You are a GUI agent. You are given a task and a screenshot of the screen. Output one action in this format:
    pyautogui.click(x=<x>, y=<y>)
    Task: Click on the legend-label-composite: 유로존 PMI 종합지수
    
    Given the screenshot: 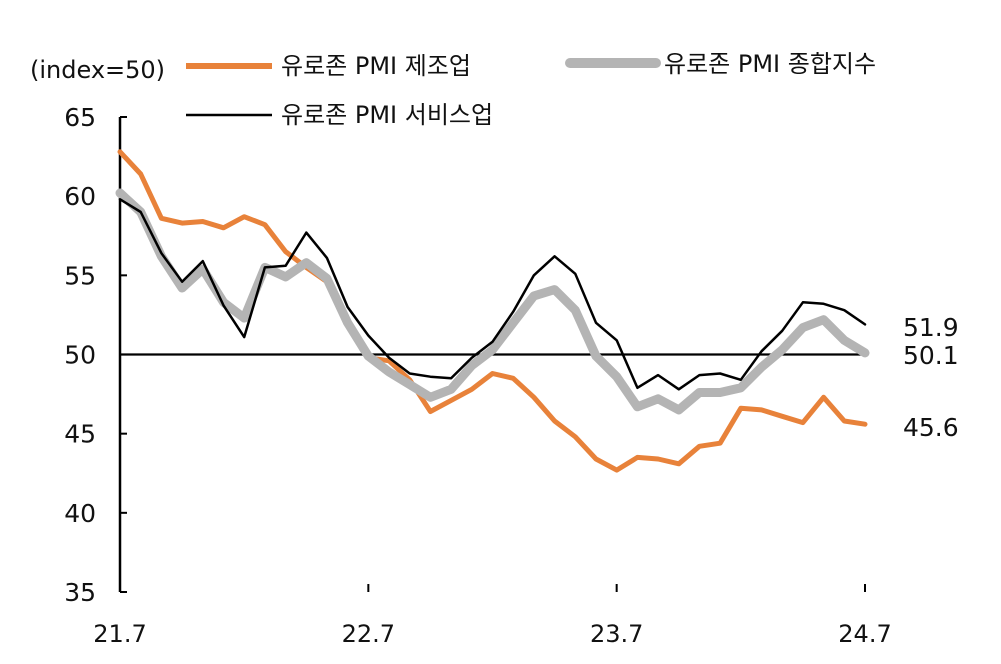 What is the action you would take?
    pyautogui.click(x=770, y=64)
    